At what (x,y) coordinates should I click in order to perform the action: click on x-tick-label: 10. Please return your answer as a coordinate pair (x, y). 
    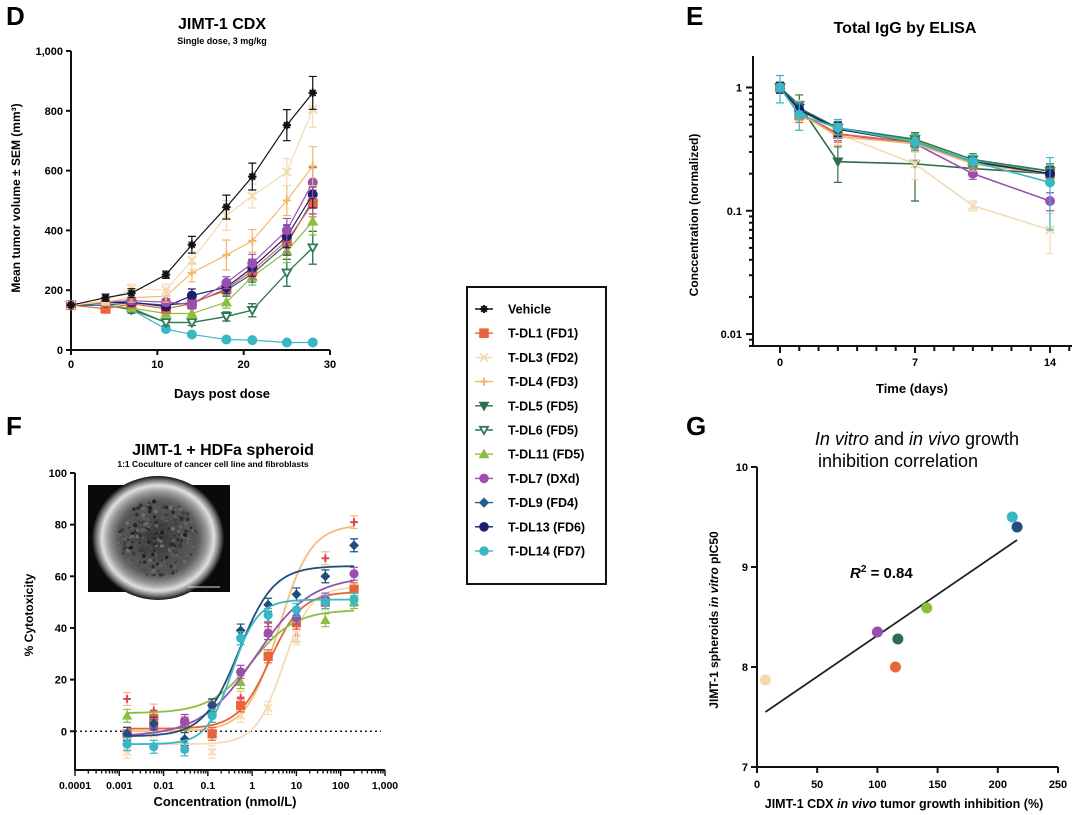
    Looking at the image, I should click on (157, 365).